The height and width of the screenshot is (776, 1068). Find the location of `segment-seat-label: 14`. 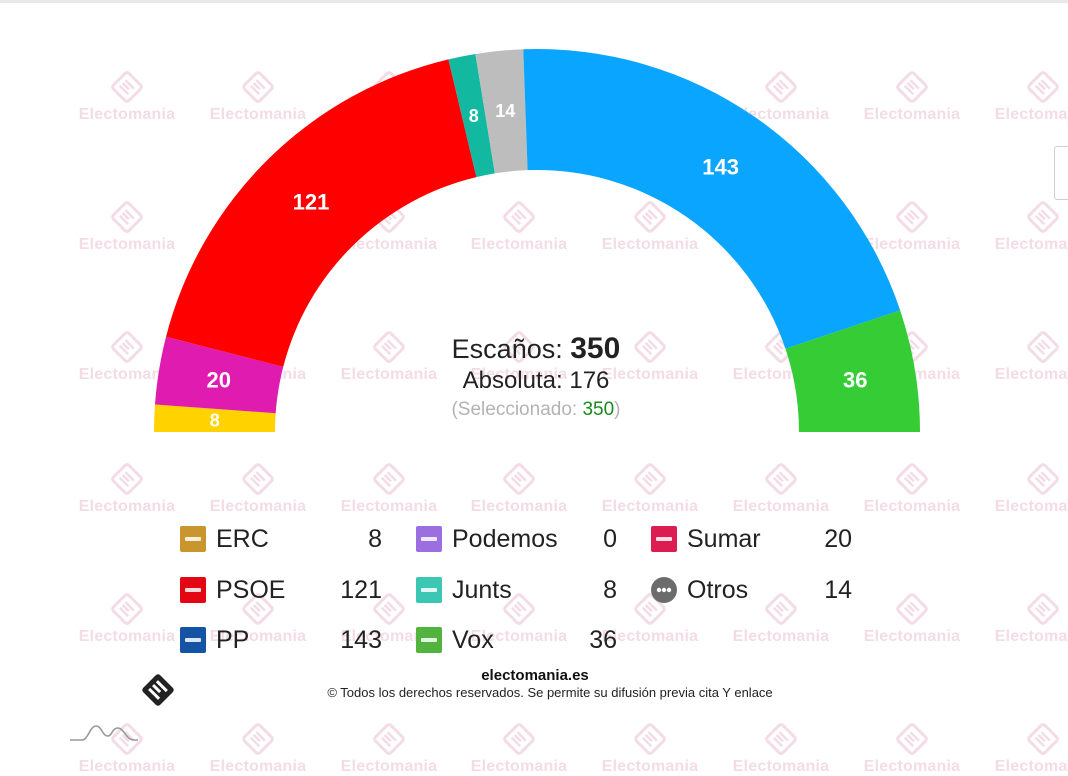

segment-seat-label: 14 is located at coordinates (505, 111).